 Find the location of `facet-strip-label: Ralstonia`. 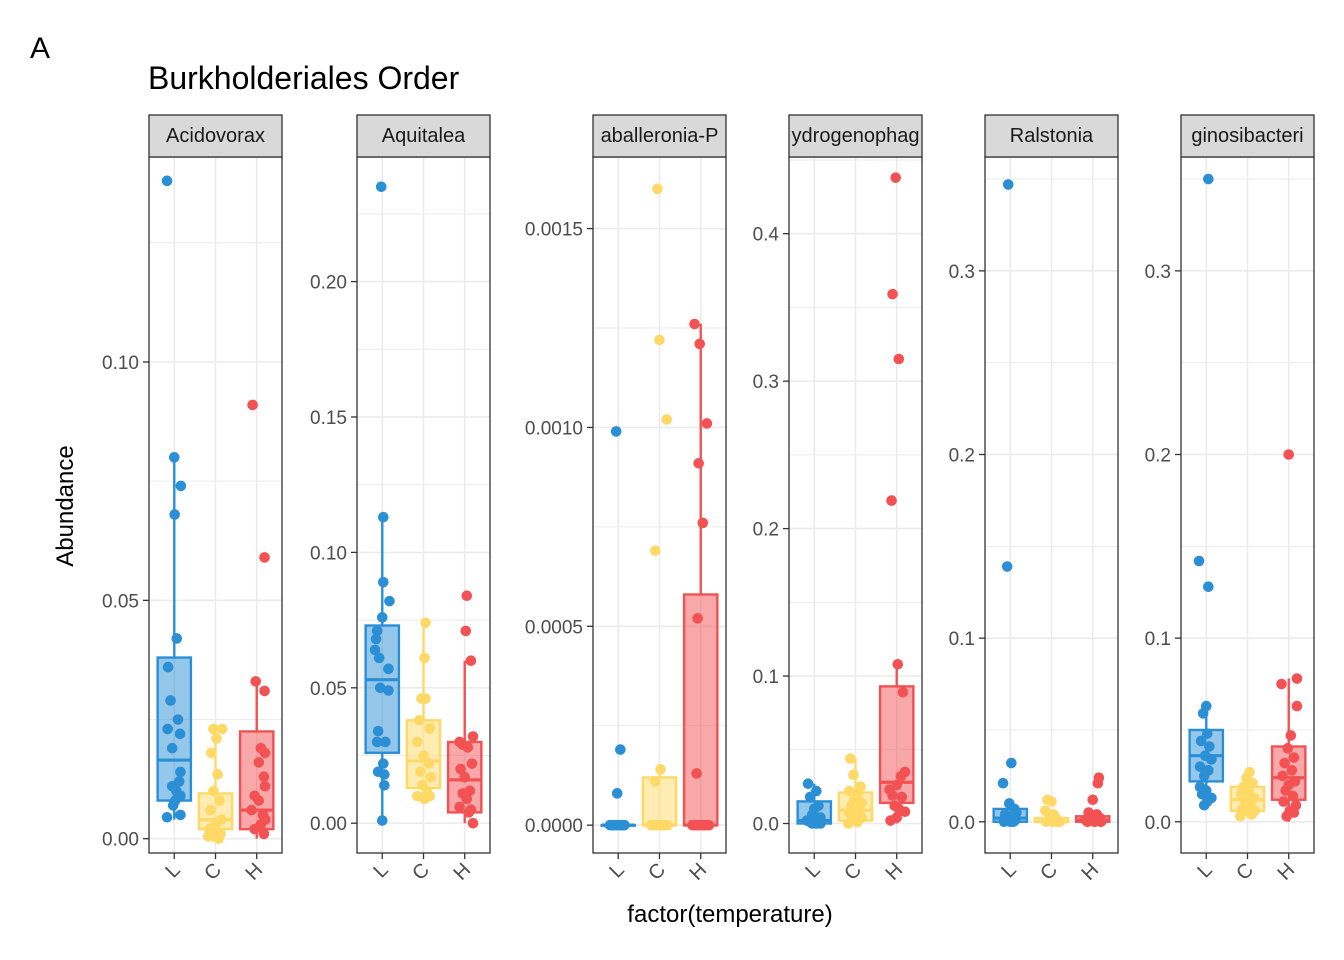

facet-strip-label: Ralstonia is located at coordinates (1052, 136).